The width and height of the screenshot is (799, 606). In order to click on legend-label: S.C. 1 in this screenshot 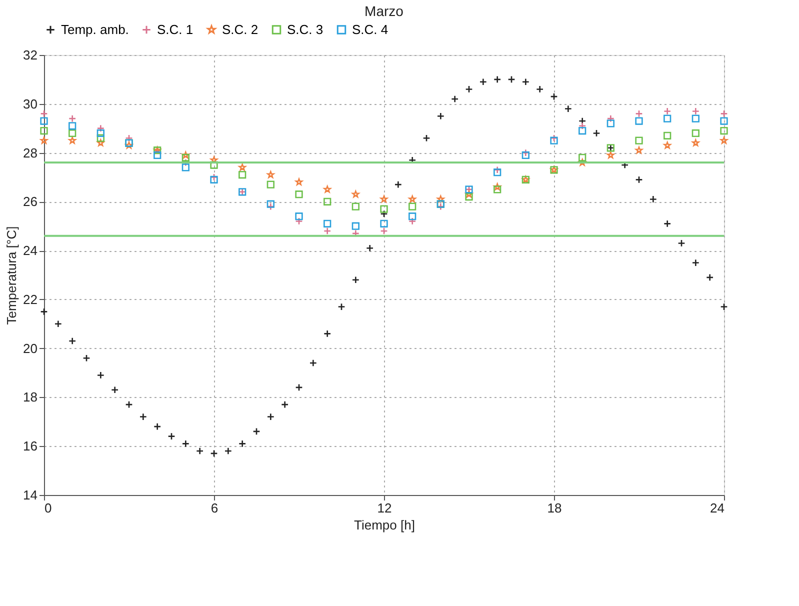, I will do `click(175, 29)`.